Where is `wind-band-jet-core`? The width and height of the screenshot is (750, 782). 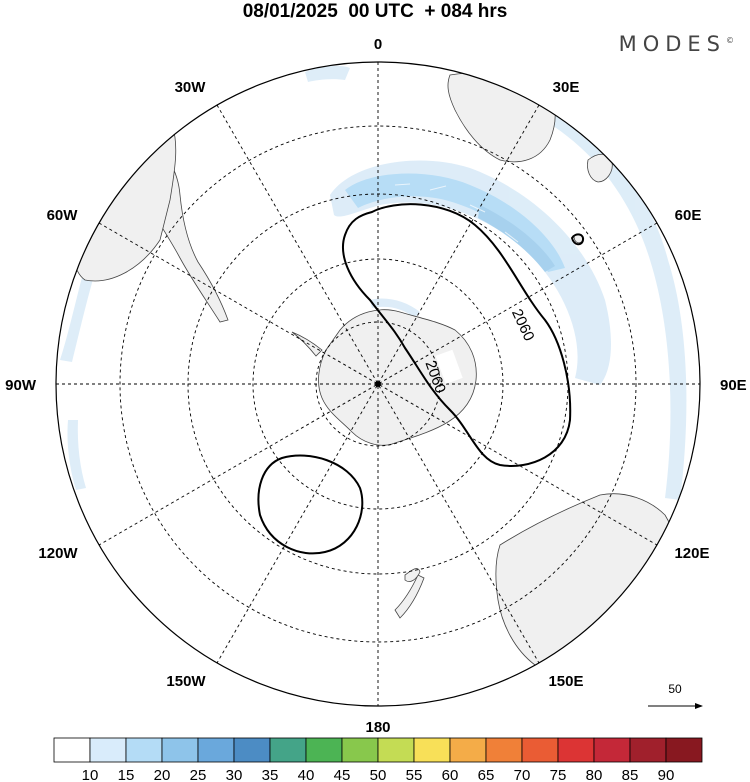
wind-band-jet-core is located at coordinates (516, 238).